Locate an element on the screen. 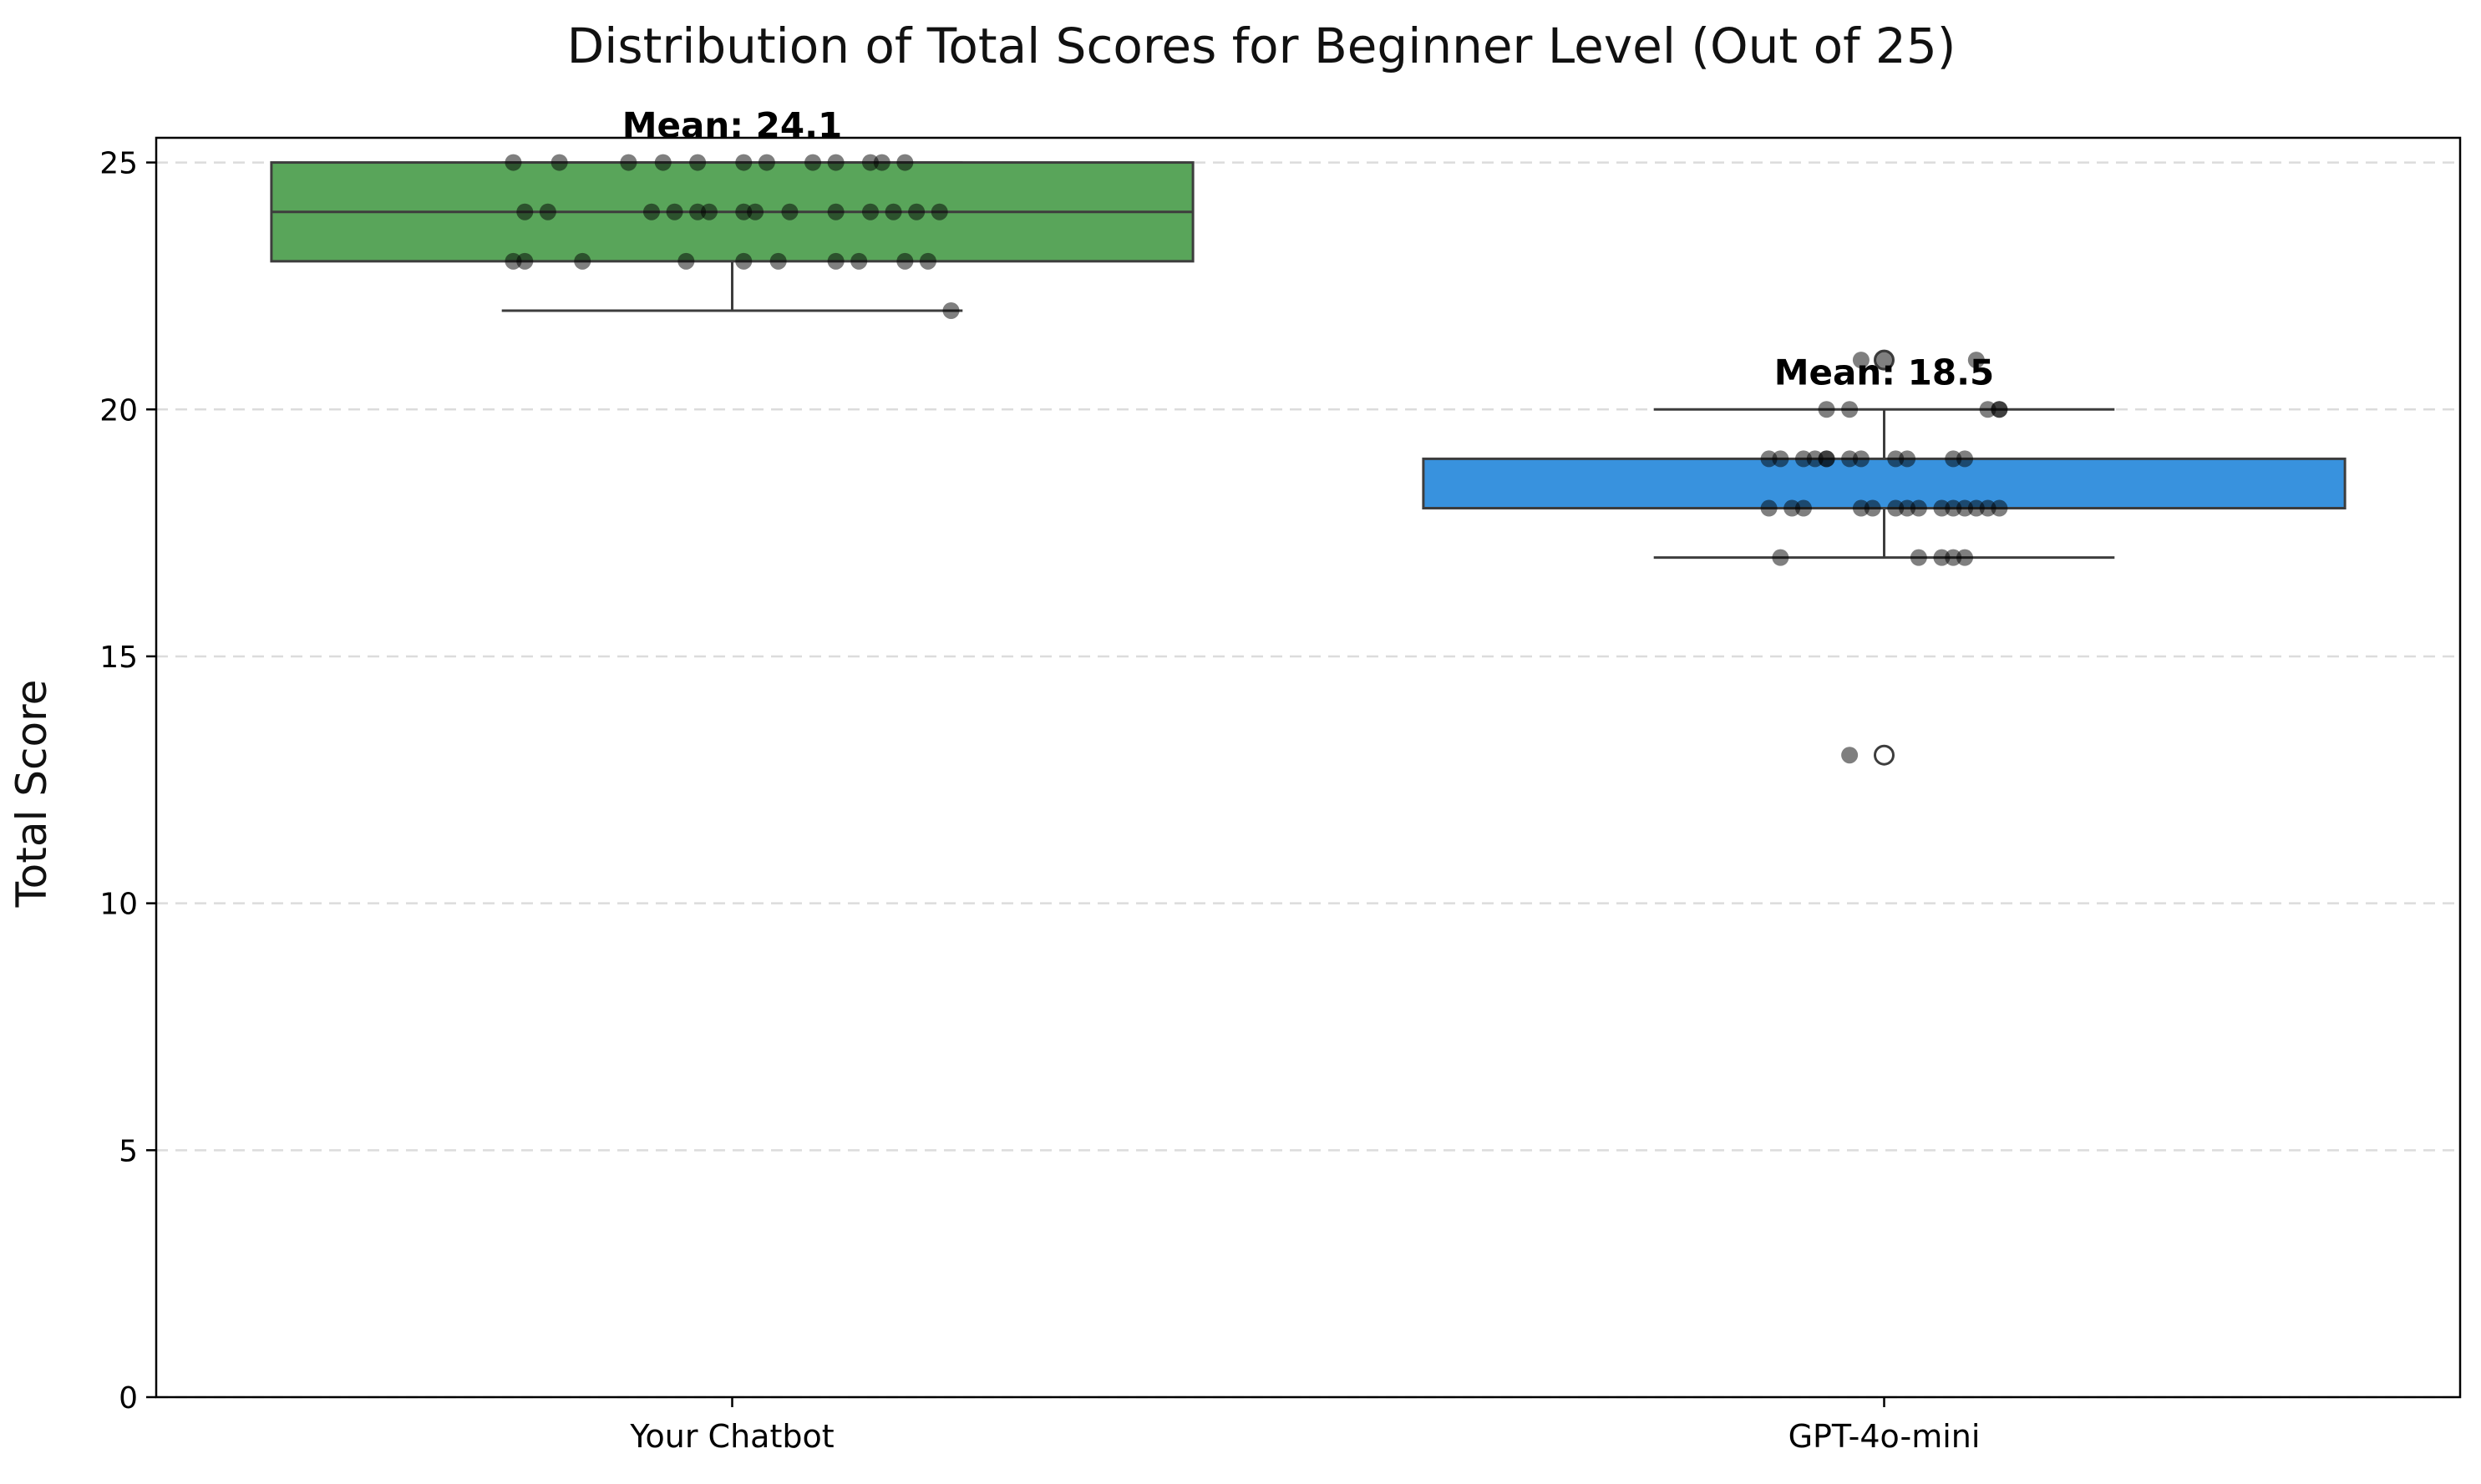  y-tick-label: 15 is located at coordinates (118, 658).